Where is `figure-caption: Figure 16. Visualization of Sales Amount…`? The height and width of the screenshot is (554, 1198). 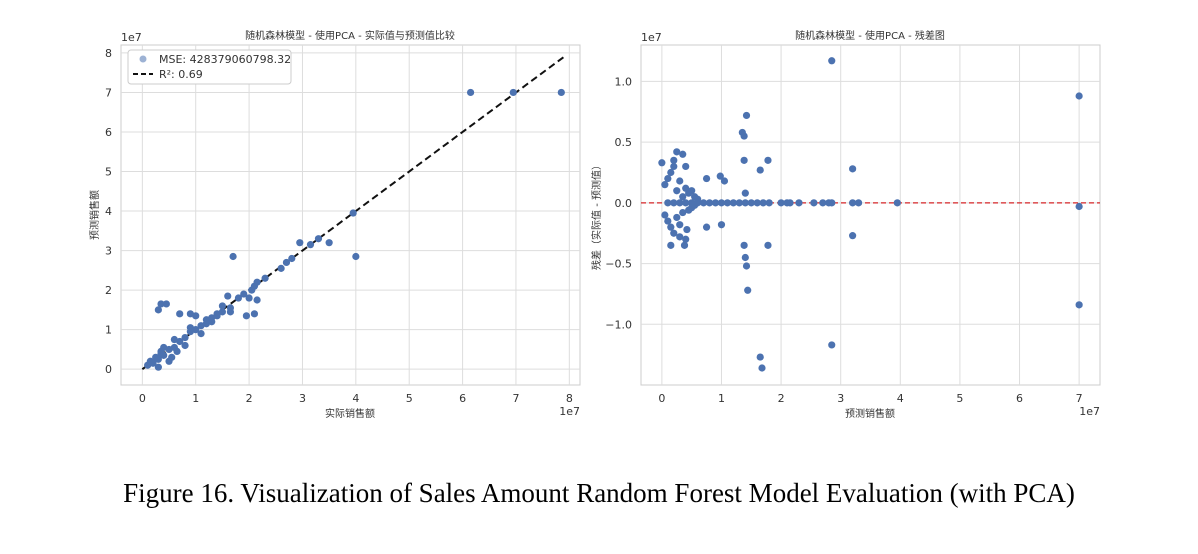 figure-caption: Figure 16. Visualization of Sales Amount… is located at coordinates (599, 493).